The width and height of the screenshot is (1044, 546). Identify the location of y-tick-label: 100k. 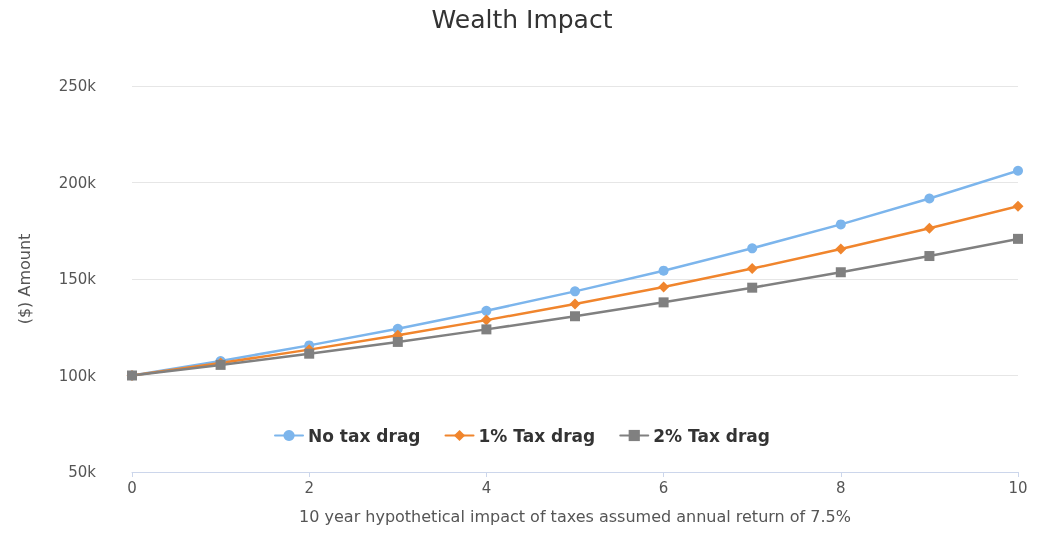
(77, 375).